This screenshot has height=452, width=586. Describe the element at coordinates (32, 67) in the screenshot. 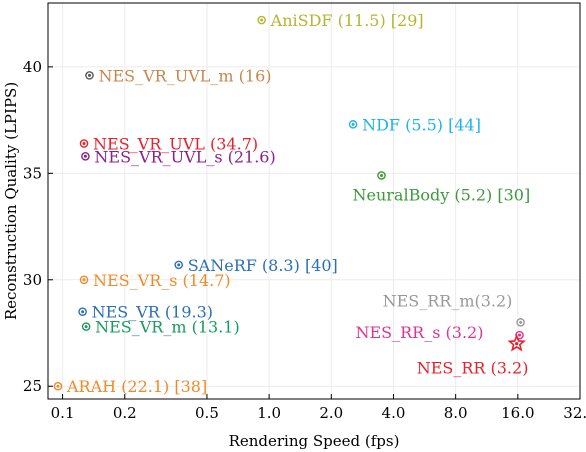

I see `y-tick-label: 40` at that location.